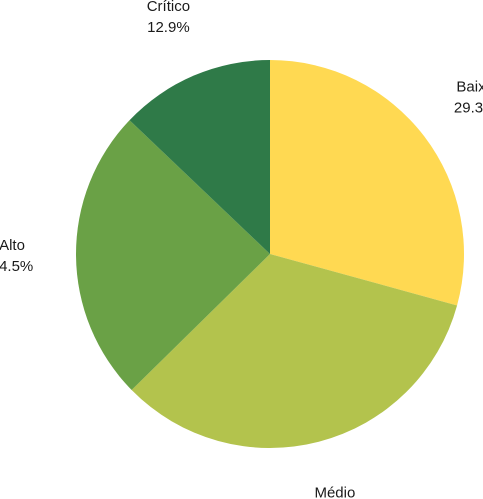 The width and height of the screenshot is (483, 499). Describe the element at coordinates (16, 256) in the screenshot. I see `slice-label-alto: Alto 24.5%` at that location.